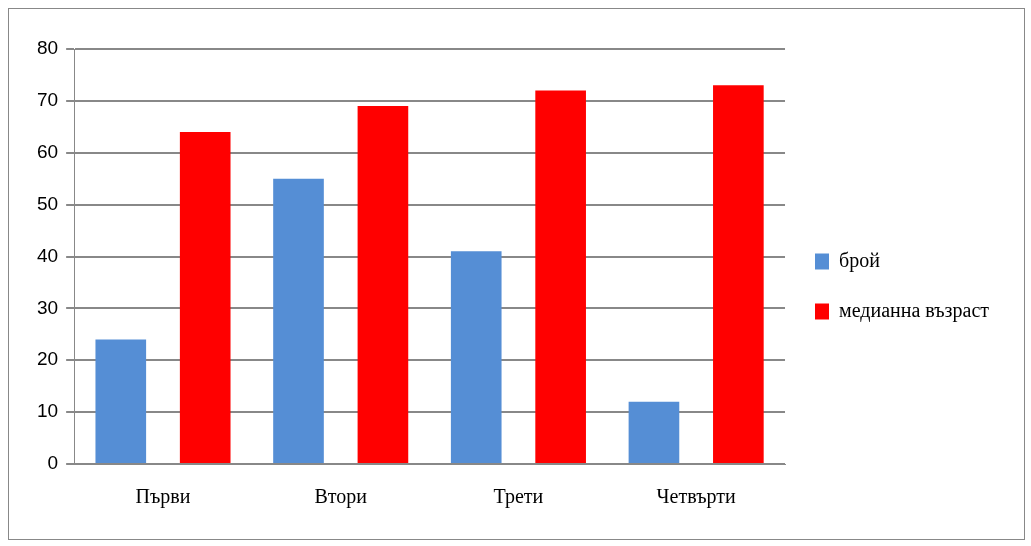 Image resolution: width=1031 pixels, height=546 pixels. Describe the element at coordinates (163, 497) in the screenshot. I see `x-tick-label: Първи` at that location.